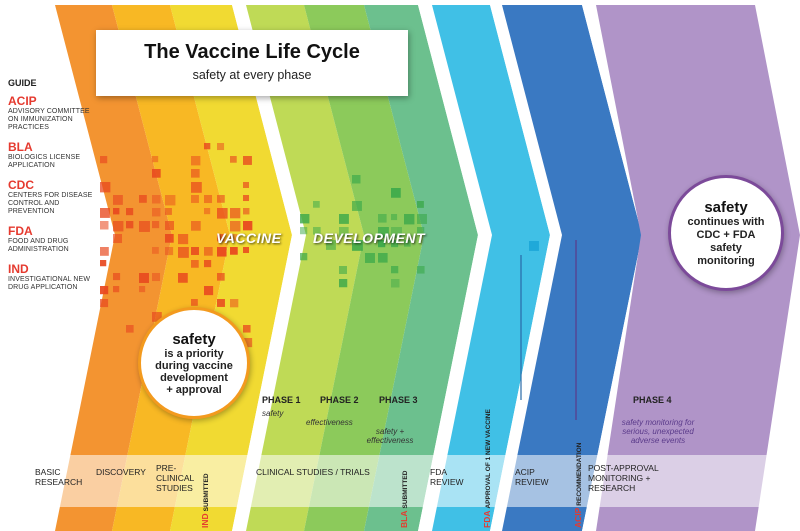 This screenshot has width=800, height=531. Describe the element at coordinates (487, 468) in the screenshot. I see `milestone-fda-approval: FDAAPPROVAL OF 1 NEW VACCINE` at that location.